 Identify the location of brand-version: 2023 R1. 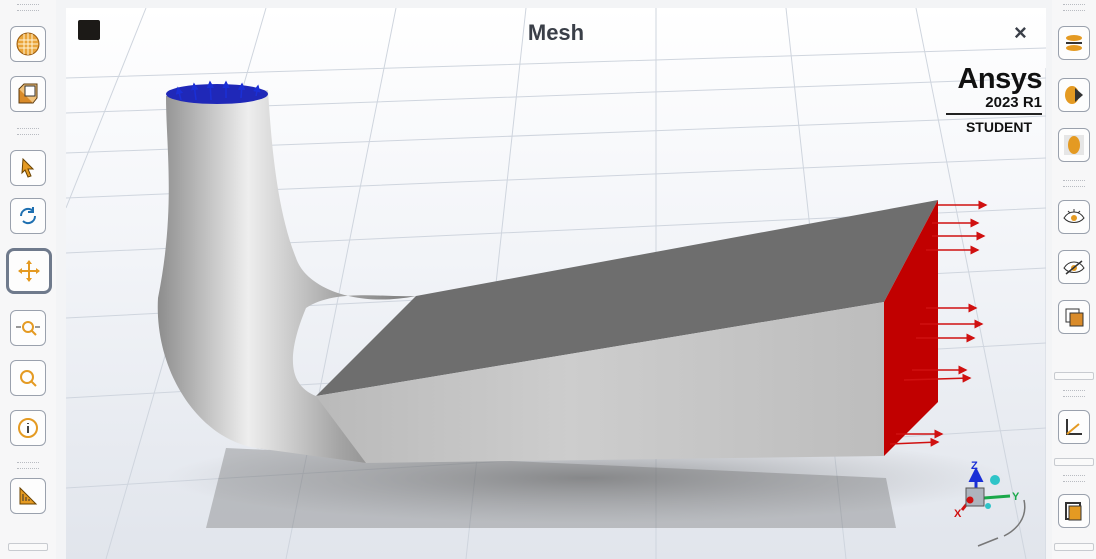
(994, 104).